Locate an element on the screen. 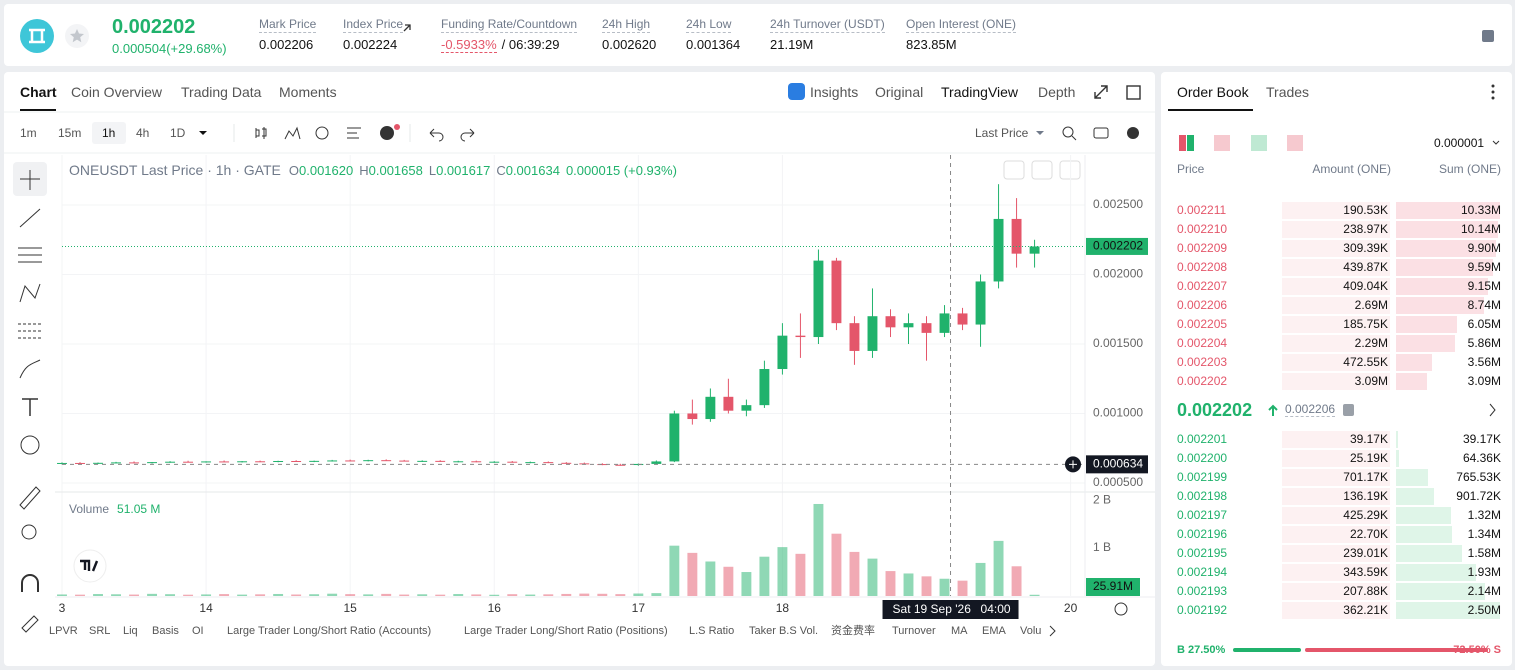  book-price: 0.002208 is located at coordinates (1202, 267).